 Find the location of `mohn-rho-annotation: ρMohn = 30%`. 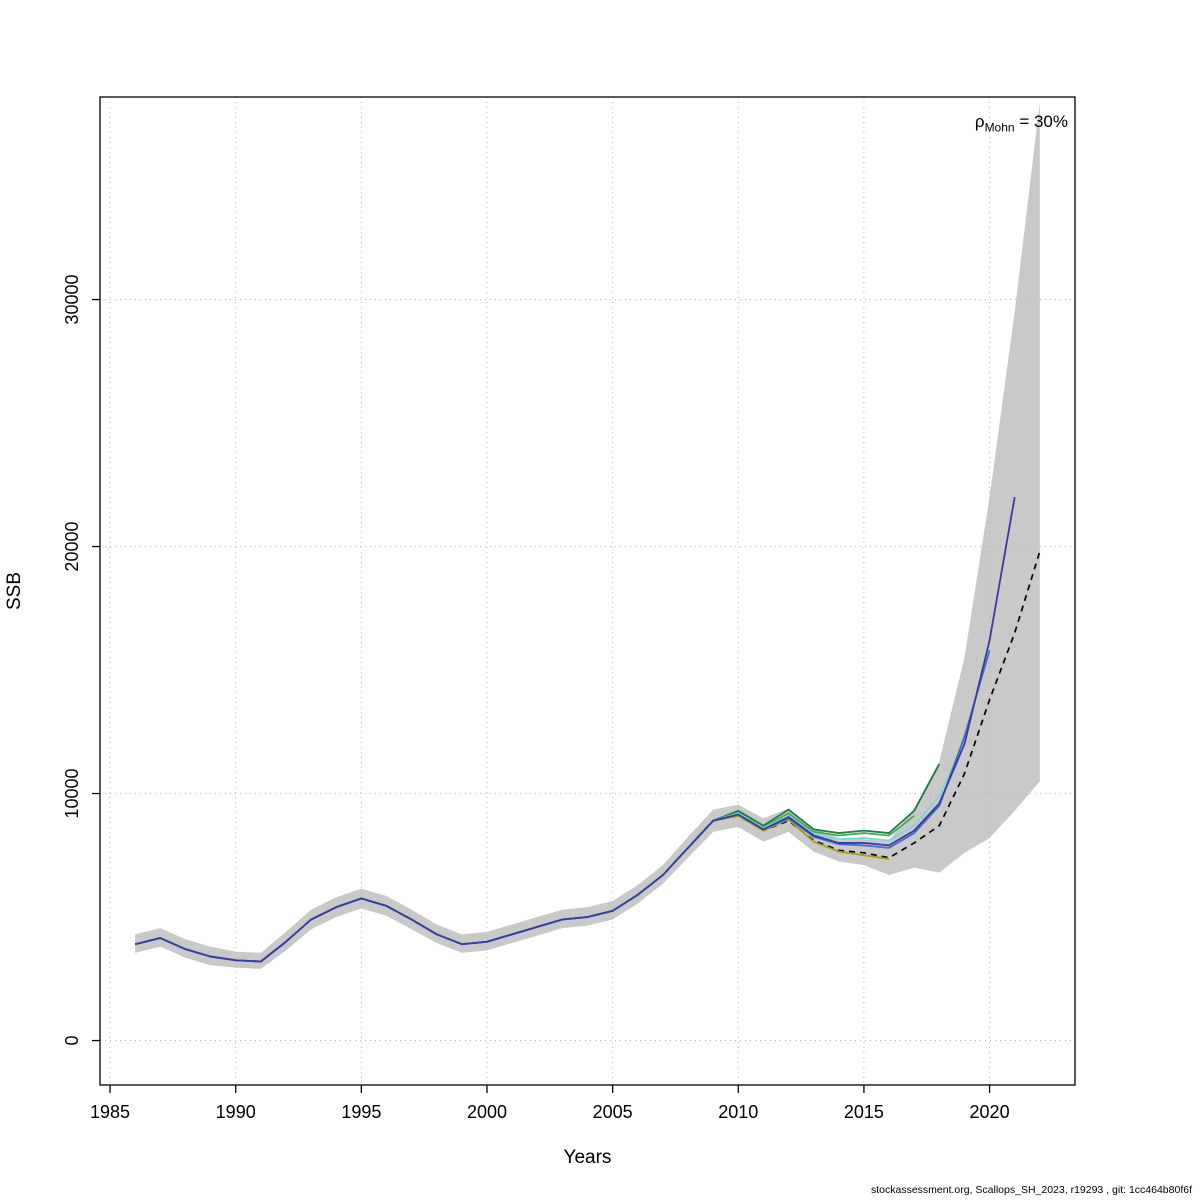

mohn-rho-annotation: ρMohn = 30% is located at coordinates (1021, 123).